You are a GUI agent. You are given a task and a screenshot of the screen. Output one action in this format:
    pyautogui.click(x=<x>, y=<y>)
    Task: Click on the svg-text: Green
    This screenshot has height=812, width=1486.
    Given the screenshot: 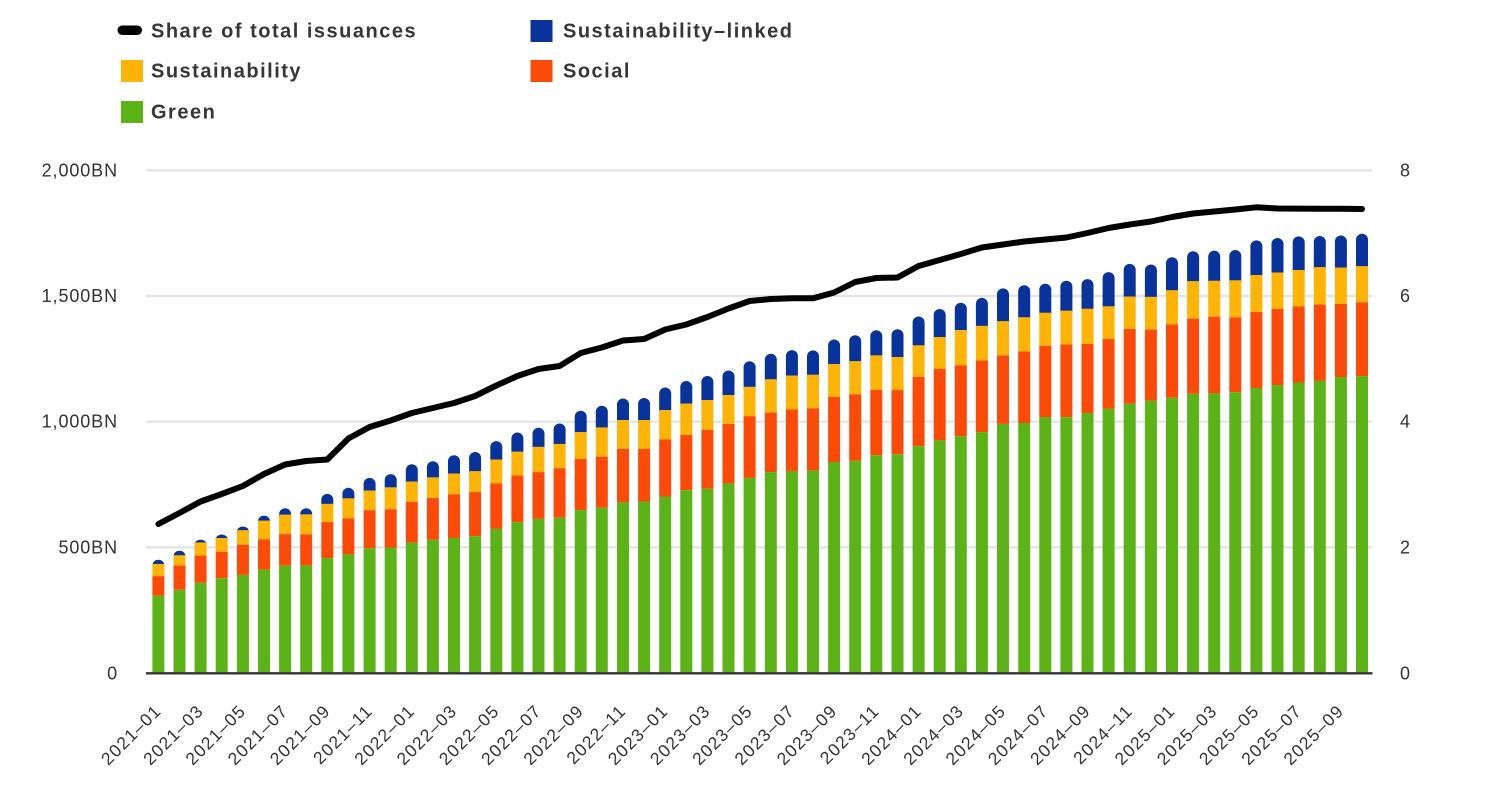 What is the action you would take?
    pyautogui.click(x=183, y=113)
    